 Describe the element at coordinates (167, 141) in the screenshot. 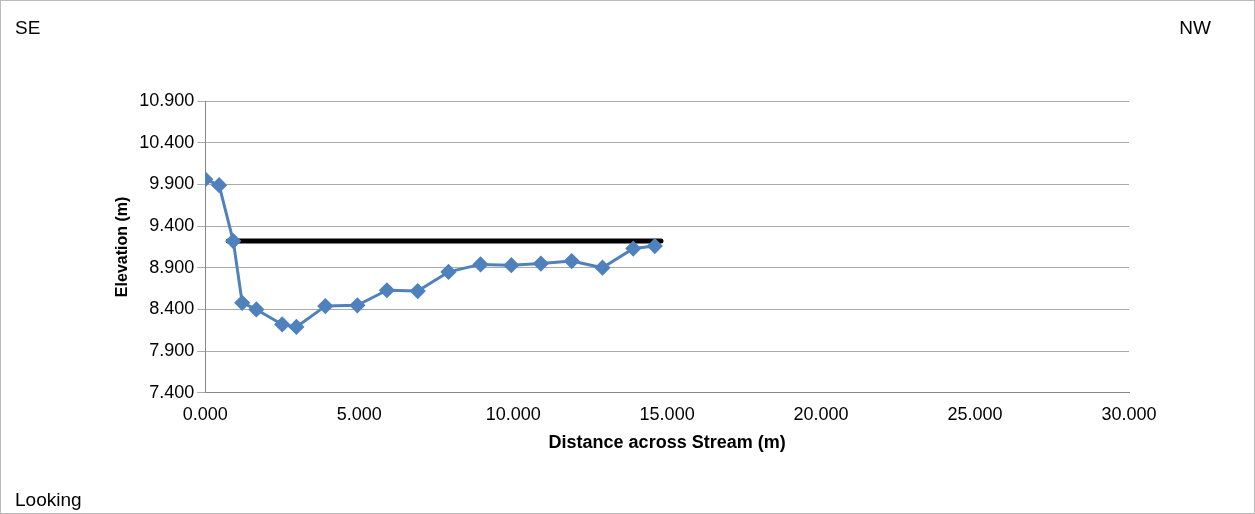

I see `y-tick-label: 10.400` at that location.